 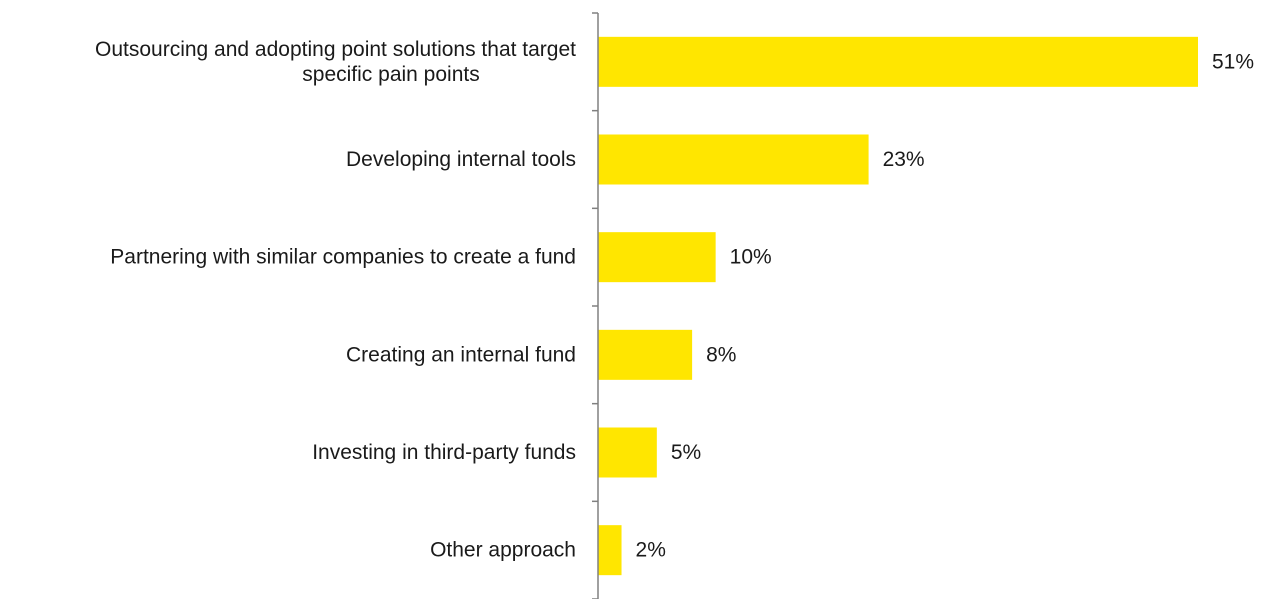 What do you see at coordinates (1233, 61) in the screenshot?
I see `value-label-0: 51%` at bounding box center [1233, 61].